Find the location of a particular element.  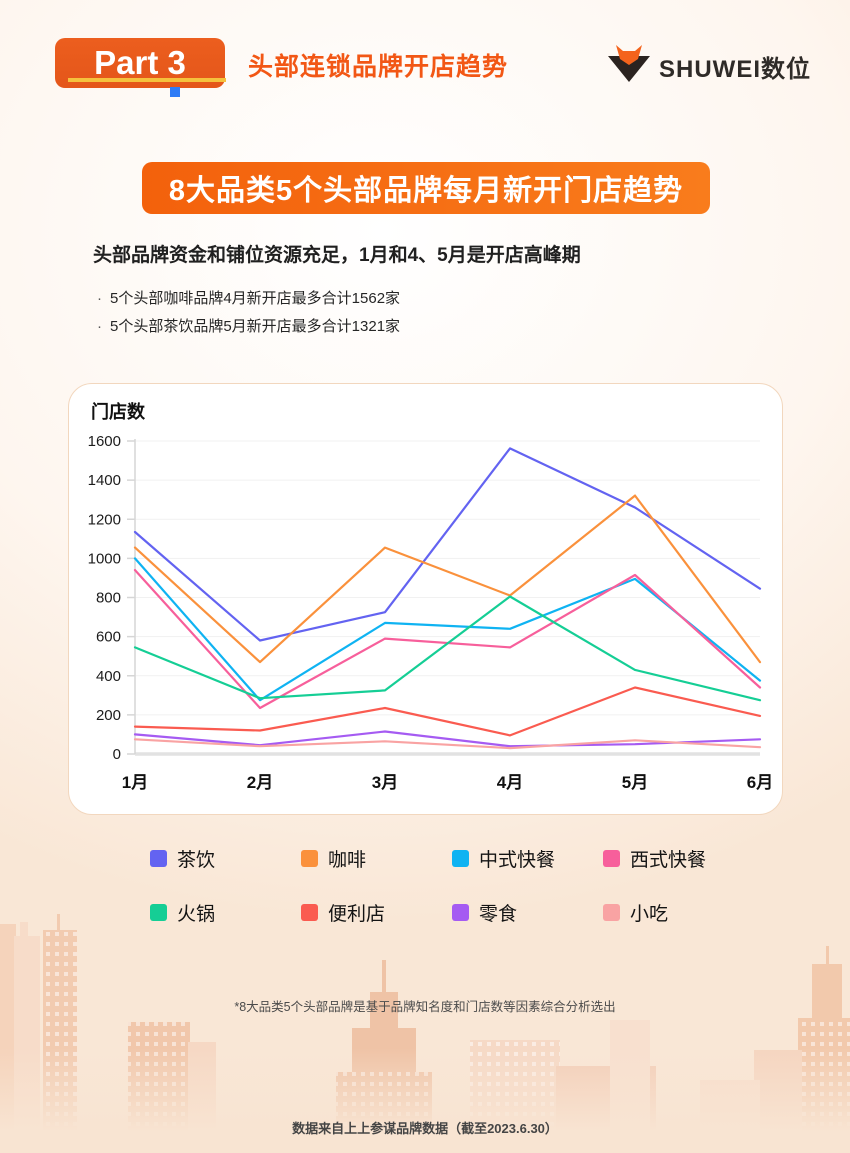

insight-bullet-1: · 5个头部咖啡品牌4月新开店最多合计1562家 is located at coordinates (248, 297).